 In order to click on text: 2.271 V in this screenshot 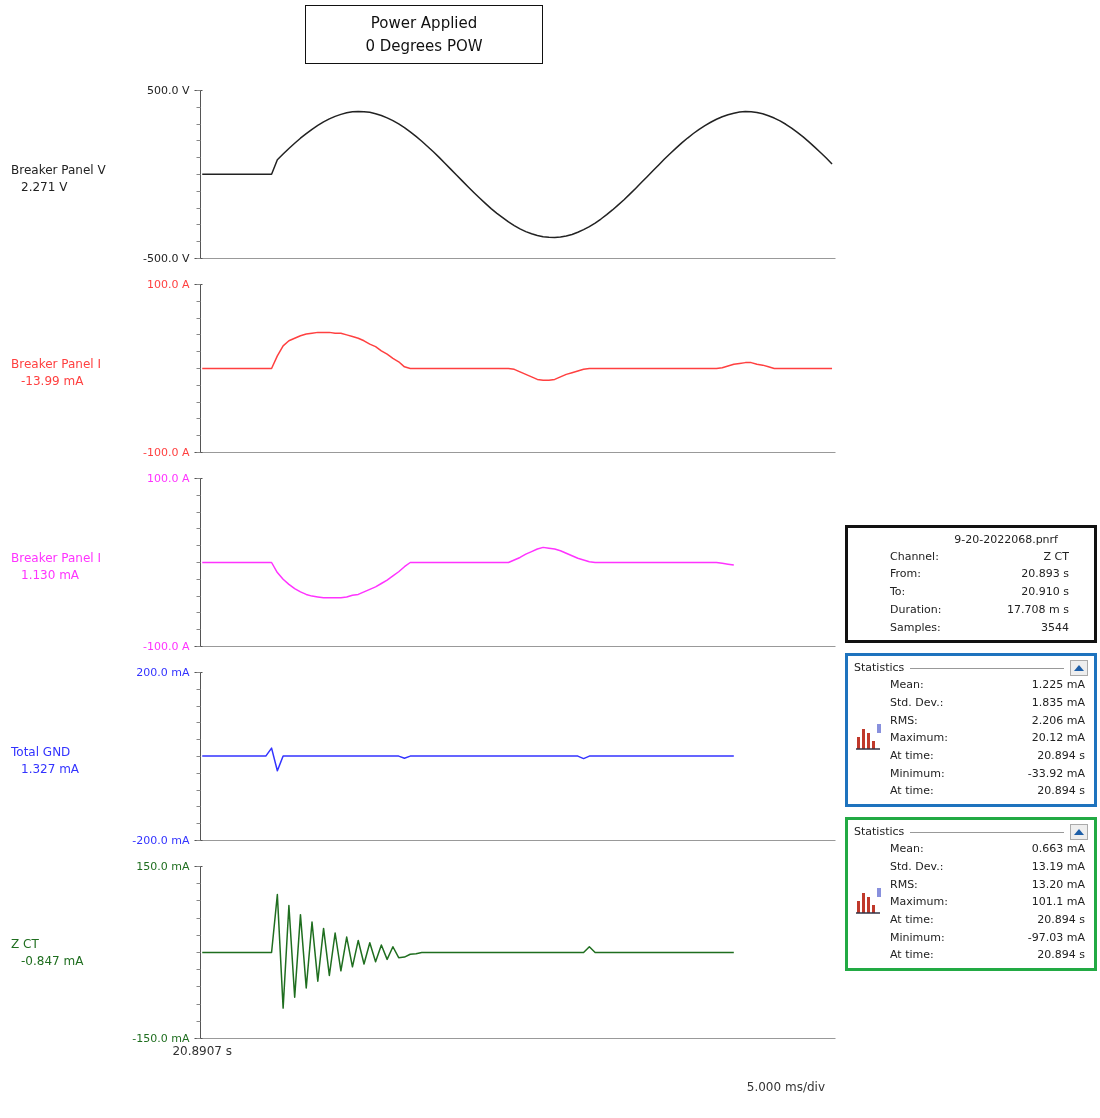, I will do `click(44, 187)`.